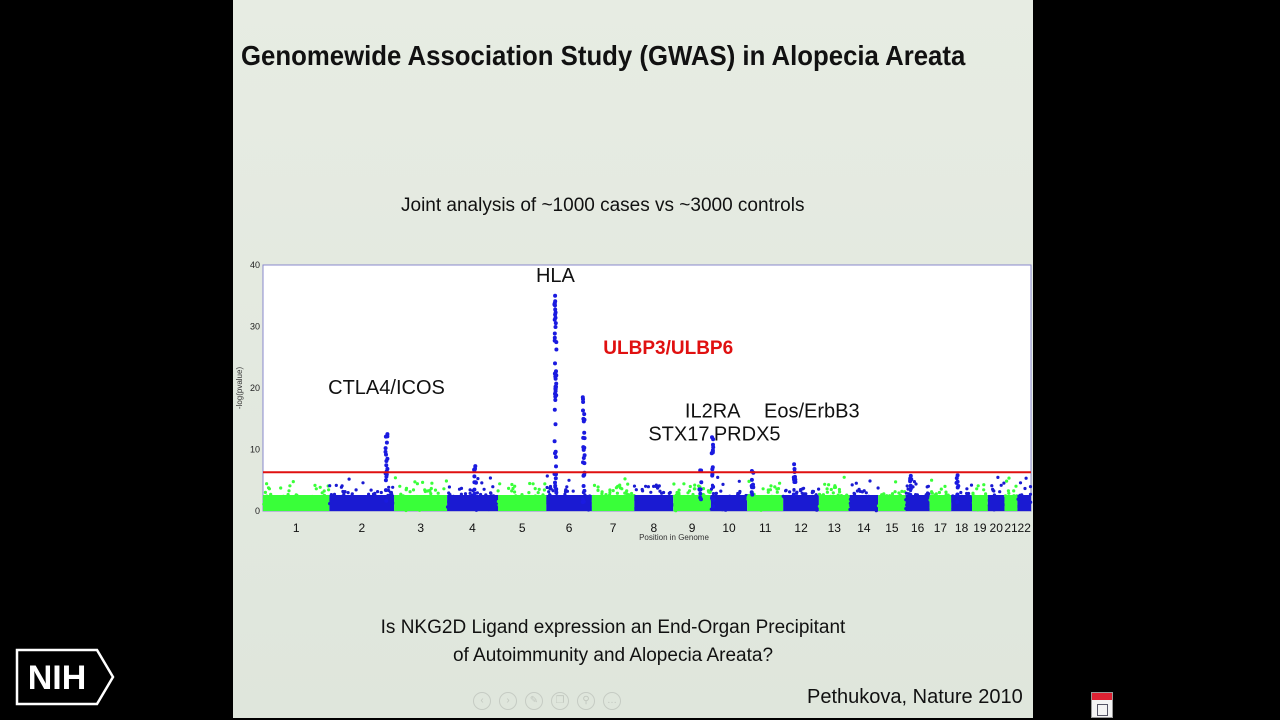  I want to click on chromosome-band, so click(864, 503).